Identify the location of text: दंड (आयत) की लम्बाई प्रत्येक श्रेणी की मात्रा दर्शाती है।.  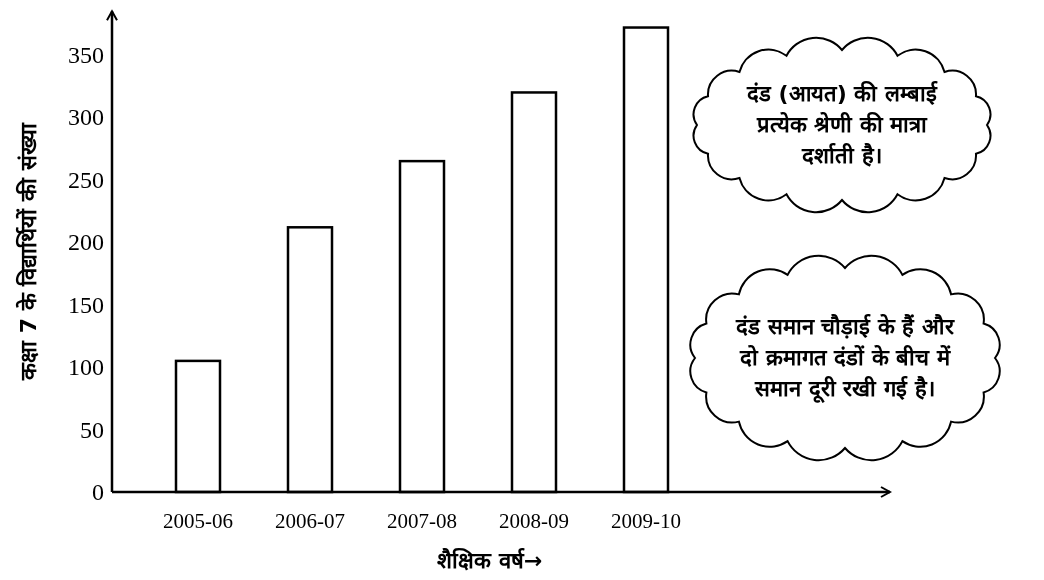
(842, 125).